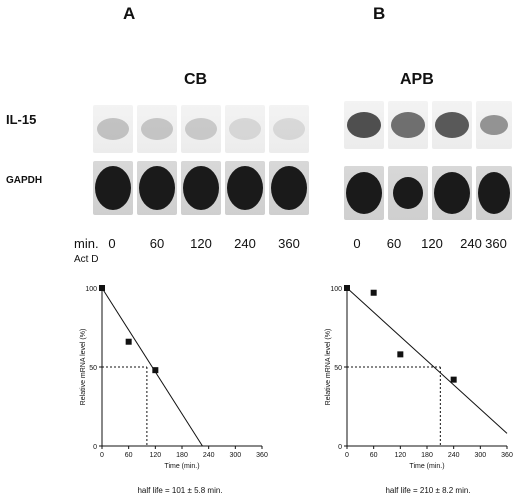 The image size is (520, 498). Describe the element at coordinates (196, 79) in the screenshot. I see `group-title-cb: CB` at that location.